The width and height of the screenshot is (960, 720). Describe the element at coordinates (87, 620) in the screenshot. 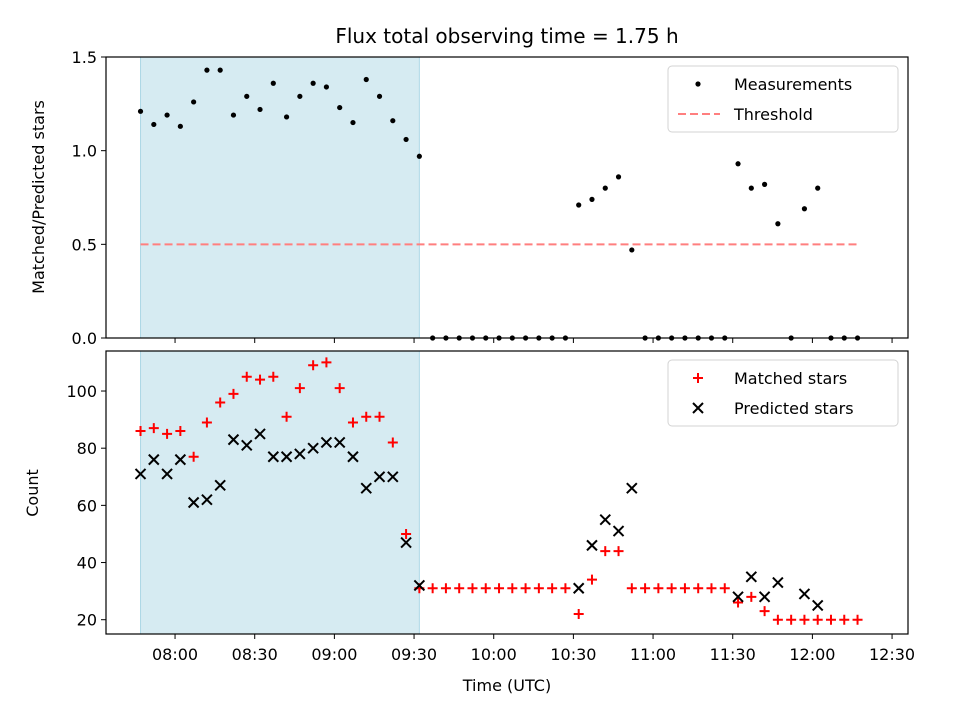

I see `y-tick-label: 20` at that location.